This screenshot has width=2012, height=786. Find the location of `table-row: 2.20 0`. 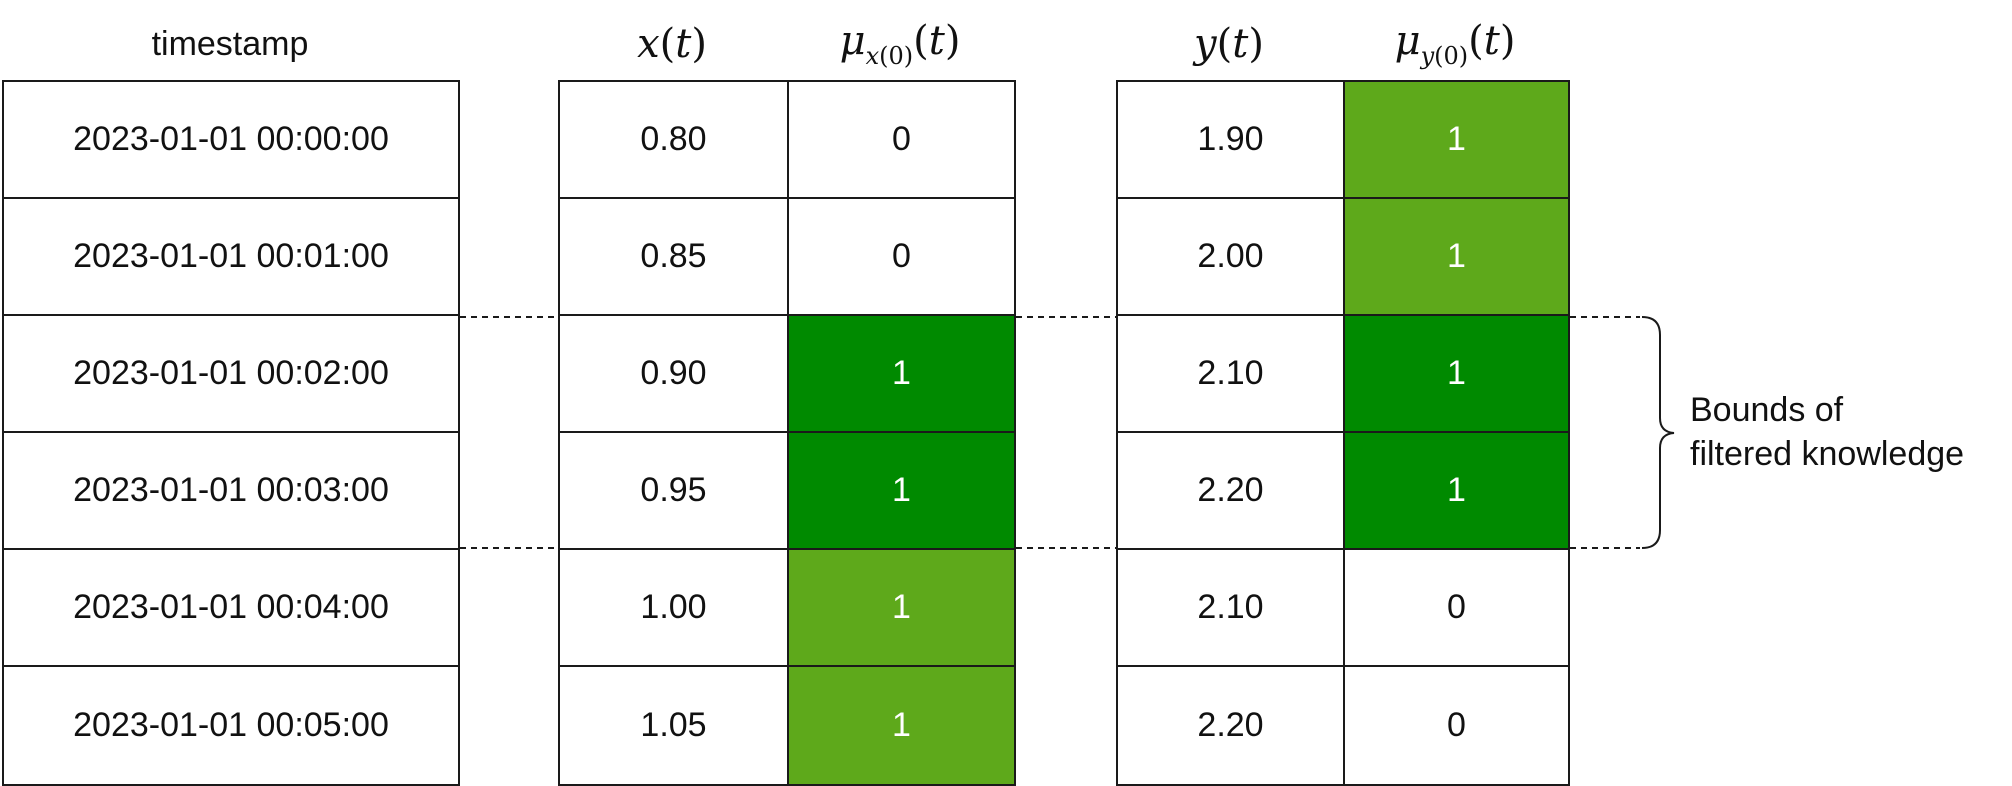

table-row: 2.20 0 is located at coordinates (1343, 725).